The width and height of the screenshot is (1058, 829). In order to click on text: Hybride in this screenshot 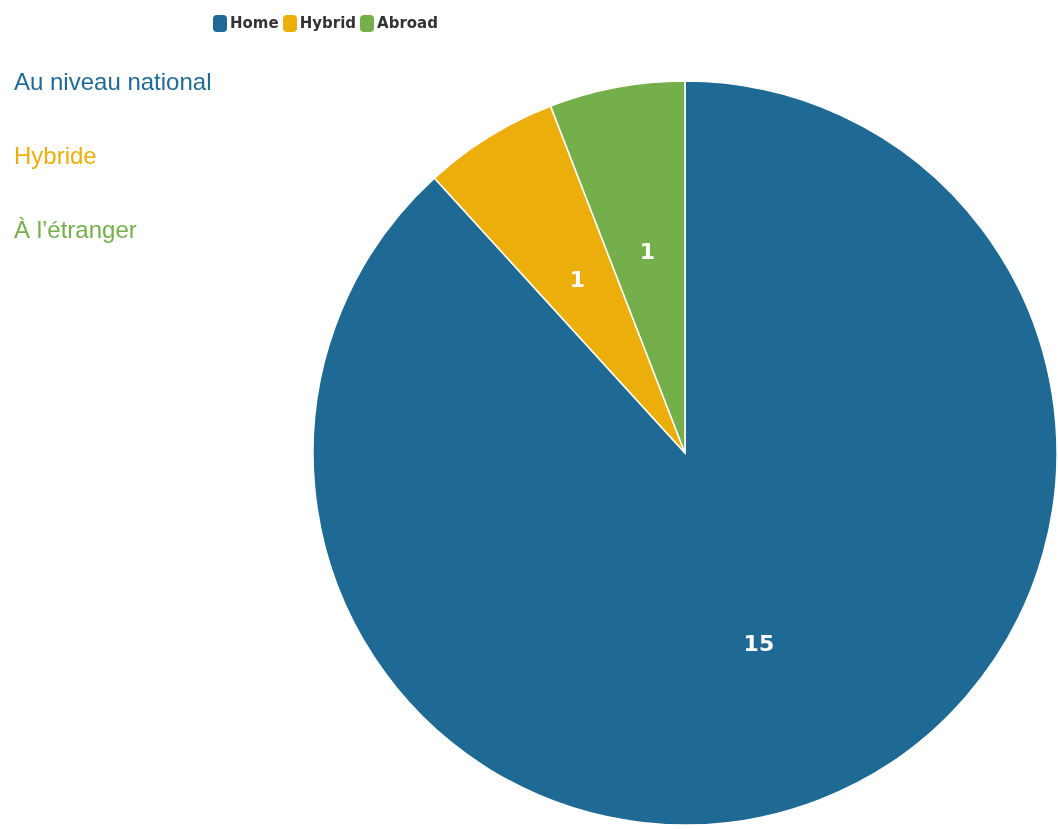, I will do `click(55, 156)`.